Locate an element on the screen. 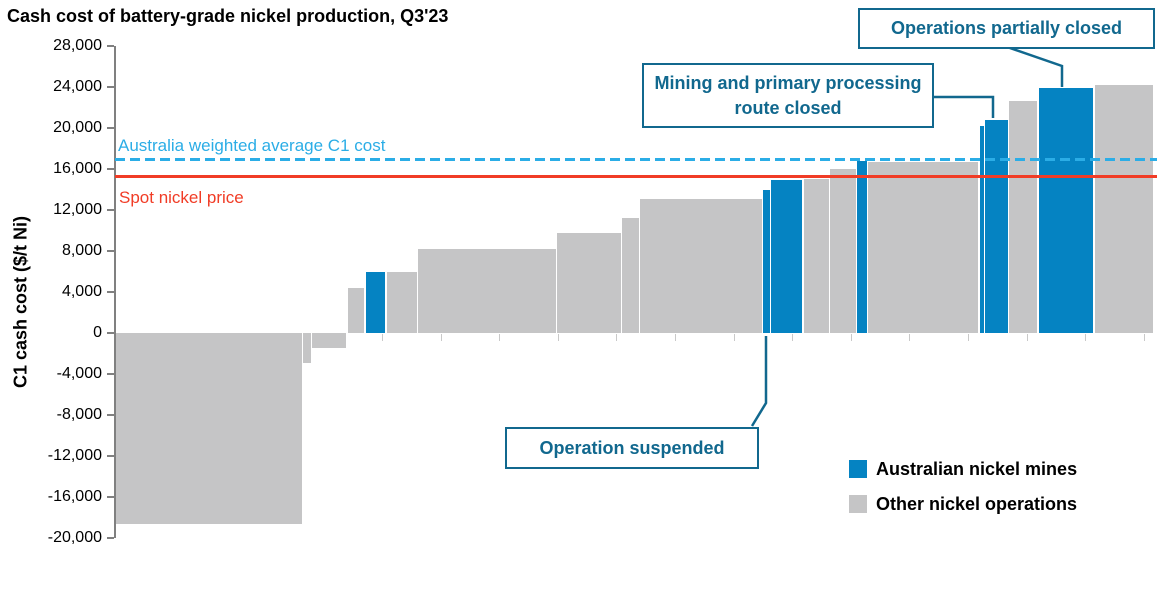 The image size is (1161, 592). average-c1-cost-label: Australia weighted average C1 cost is located at coordinates (252, 145).